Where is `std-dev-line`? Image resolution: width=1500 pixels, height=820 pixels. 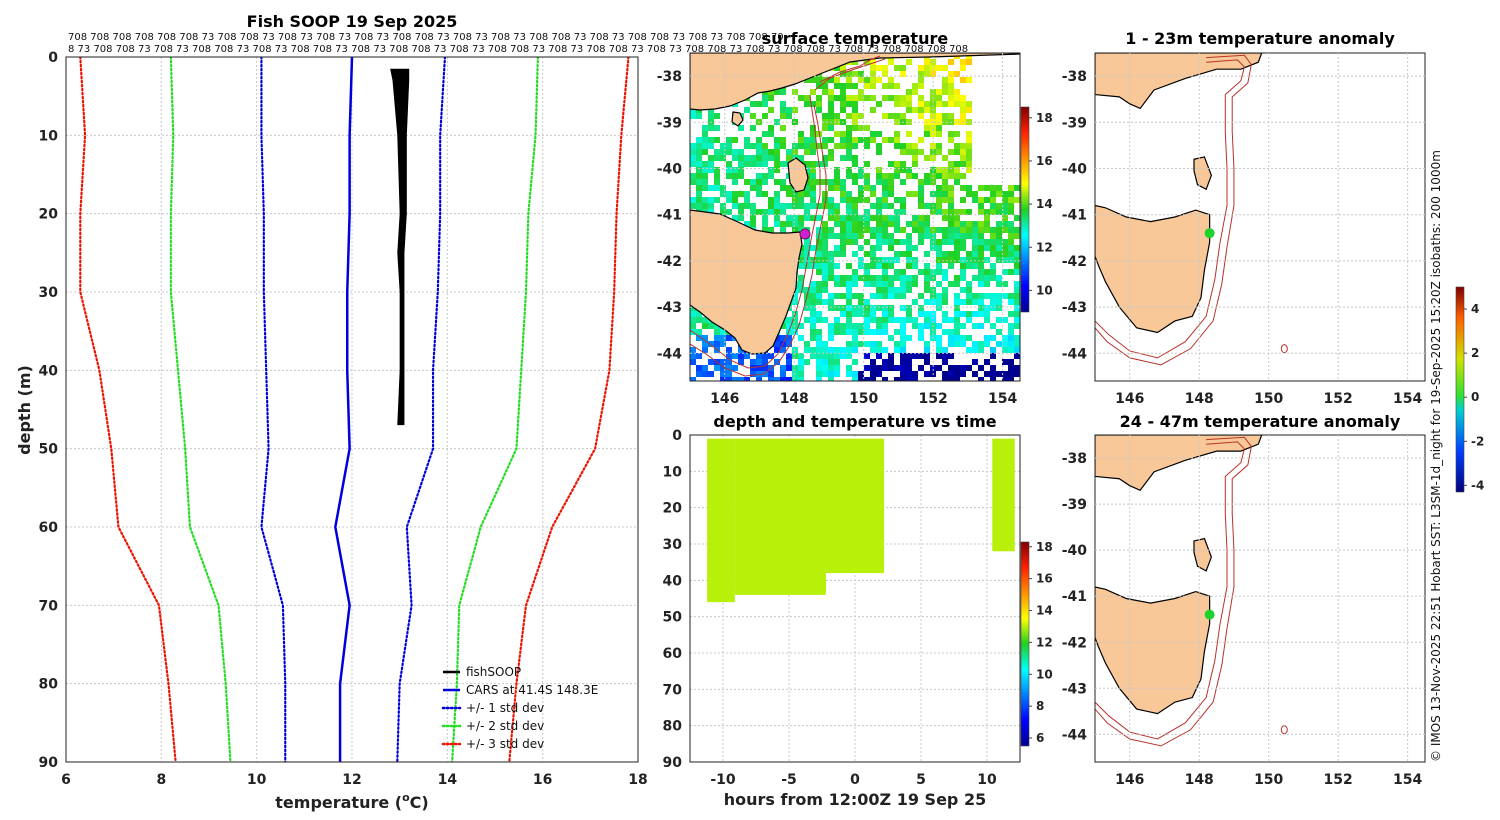 std-dev-line is located at coordinates (495, 409).